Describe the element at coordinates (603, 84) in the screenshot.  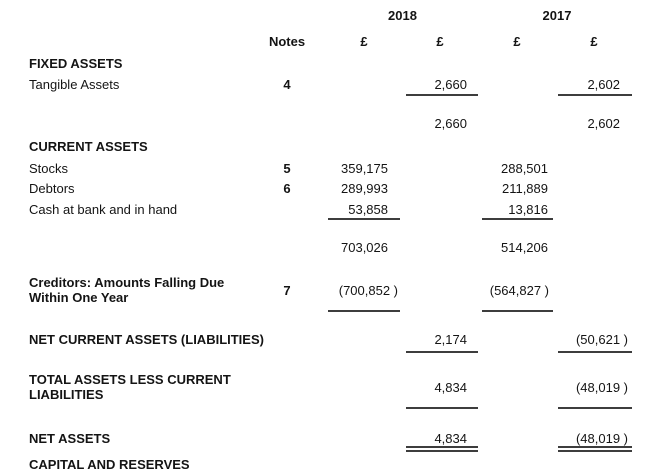
I see `tangible-assets-2017-value: 2,602` at that location.